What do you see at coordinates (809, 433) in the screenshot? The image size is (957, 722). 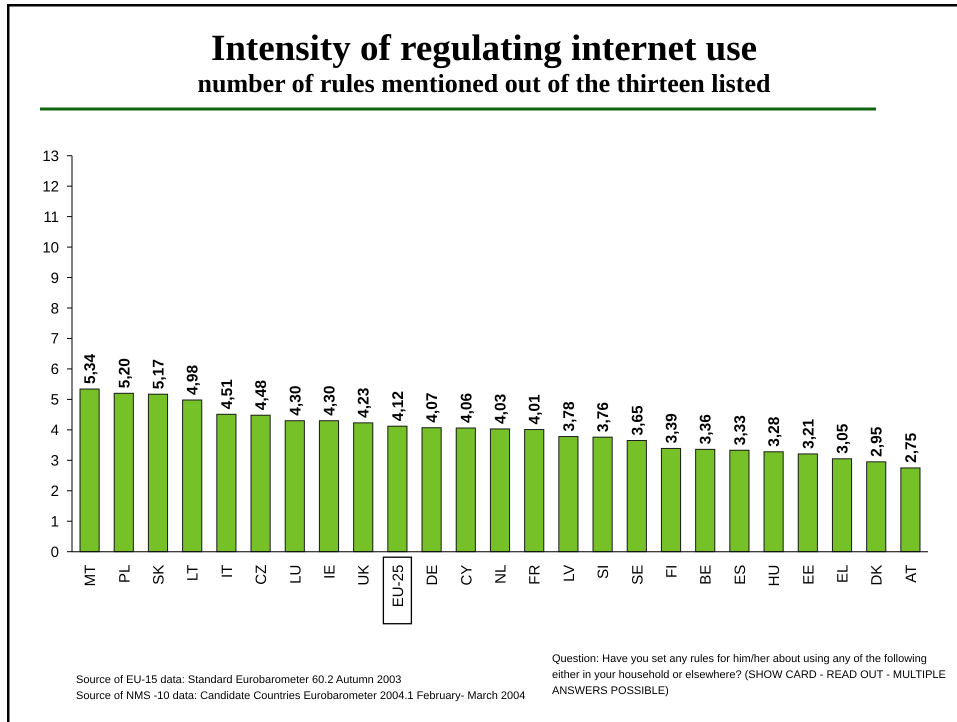 I see `data-label: 3,21` at bounding box center [809, 433].